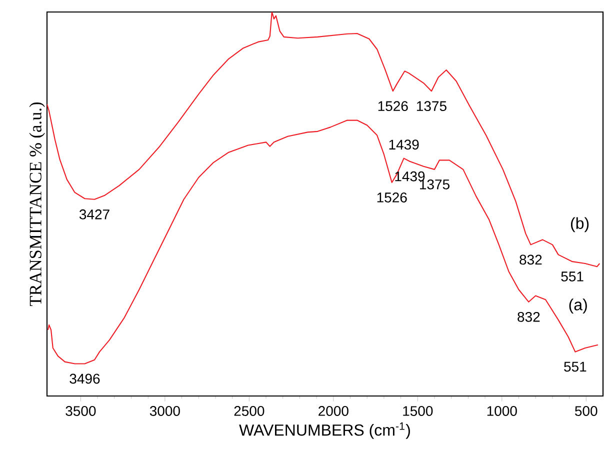 The width and height of the screenshot is (604, 474). What do you see at coordinates (580, 224) in the screenshot?
I see `series-label: (b)` at bounding box center [580, 224].